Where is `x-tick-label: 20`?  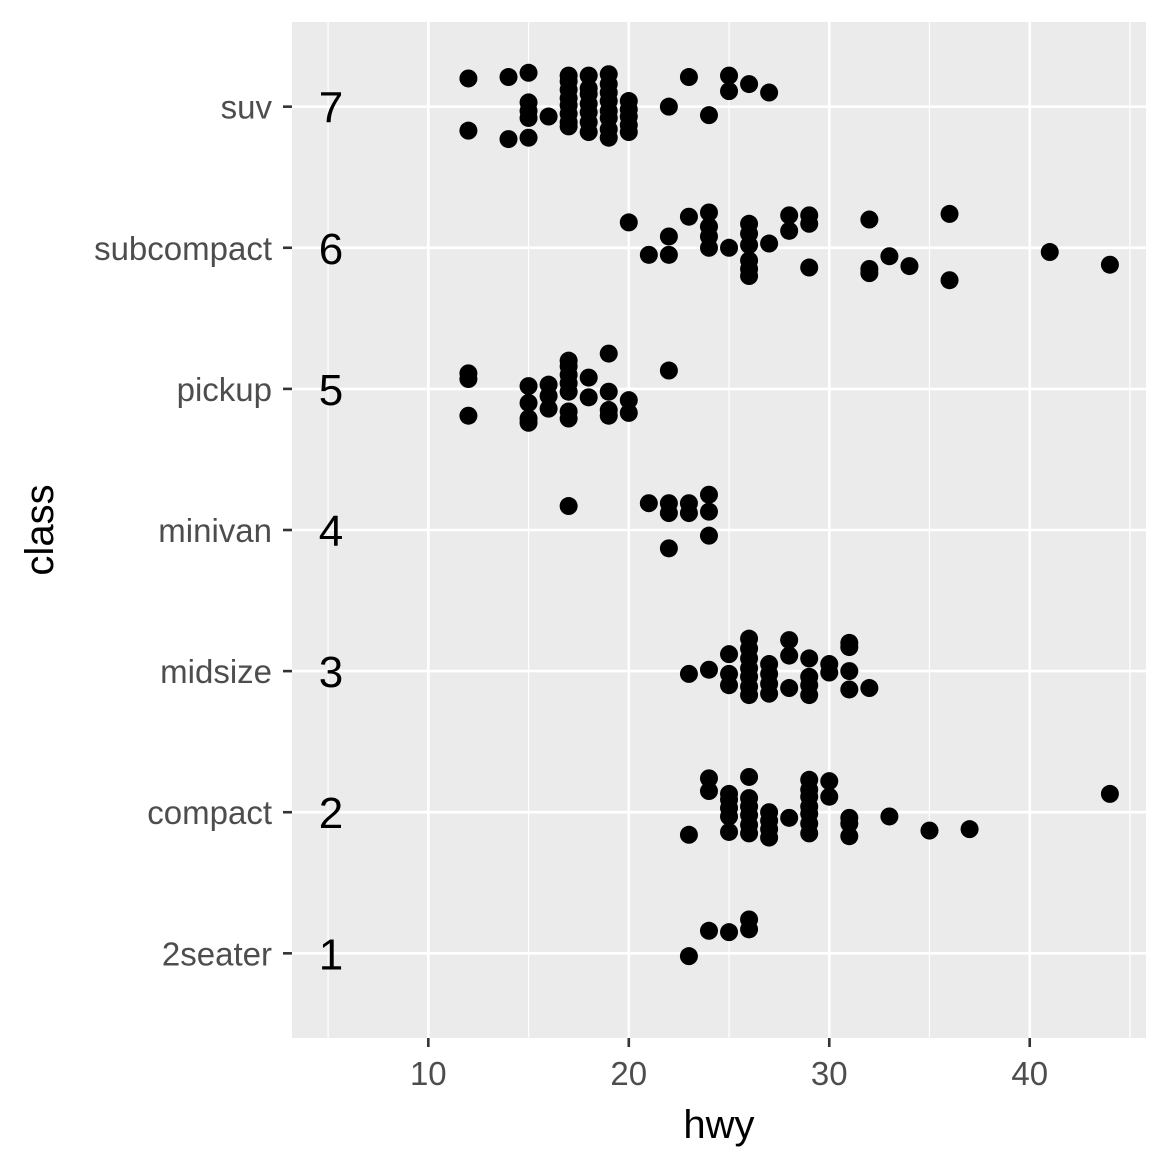 x-tick-label: 20 is located at coordinates (628, 1073).